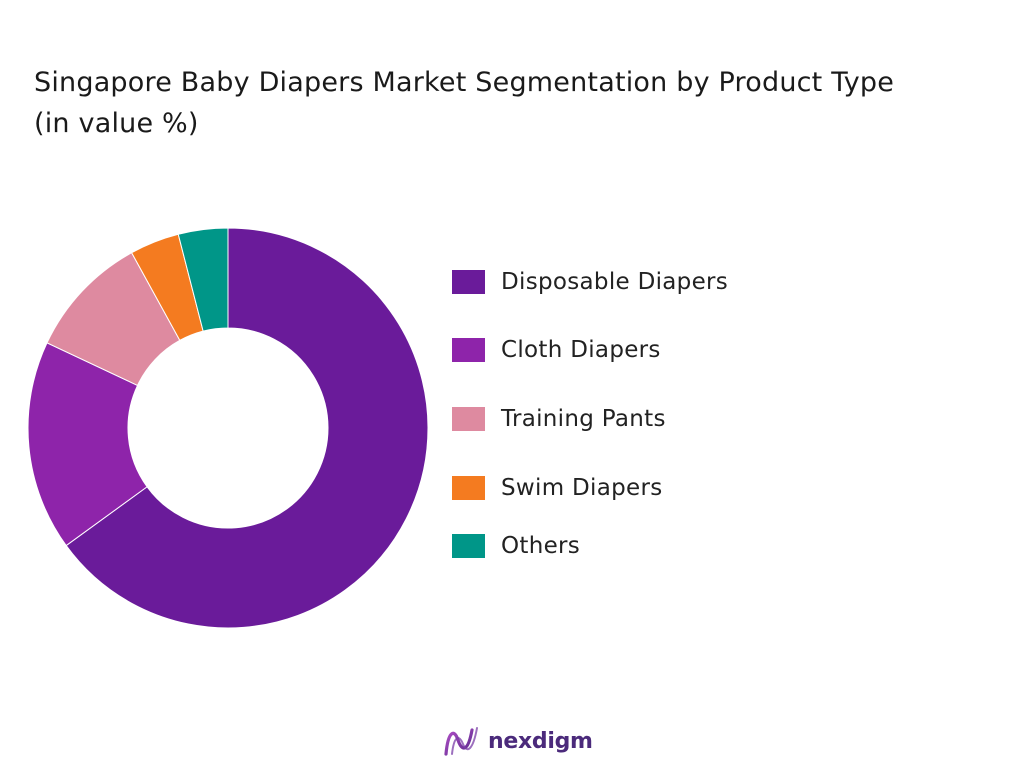 The height and width of the screenshot is (768, 1024). I want to click on brand-name: nexdigm, so click(540, 741).